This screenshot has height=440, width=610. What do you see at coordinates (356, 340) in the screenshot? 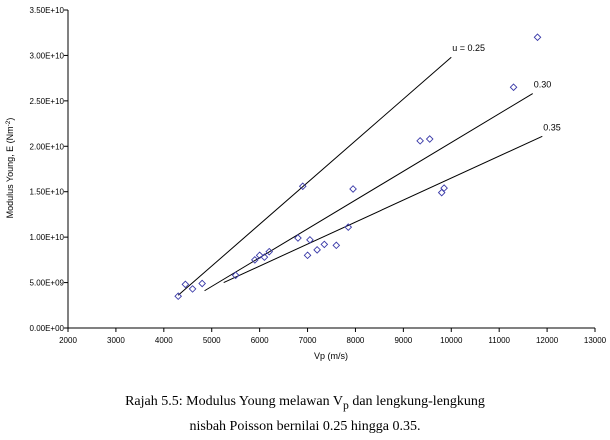
I see `x-tick-label: 8000` at bounding box center [356, 340].